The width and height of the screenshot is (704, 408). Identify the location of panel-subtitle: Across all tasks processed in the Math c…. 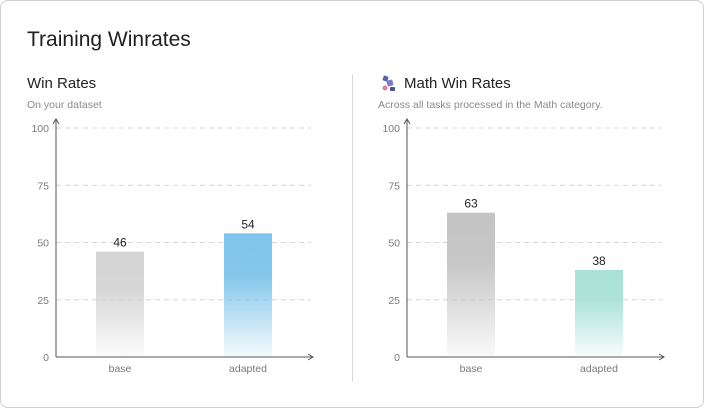
(490, 105).